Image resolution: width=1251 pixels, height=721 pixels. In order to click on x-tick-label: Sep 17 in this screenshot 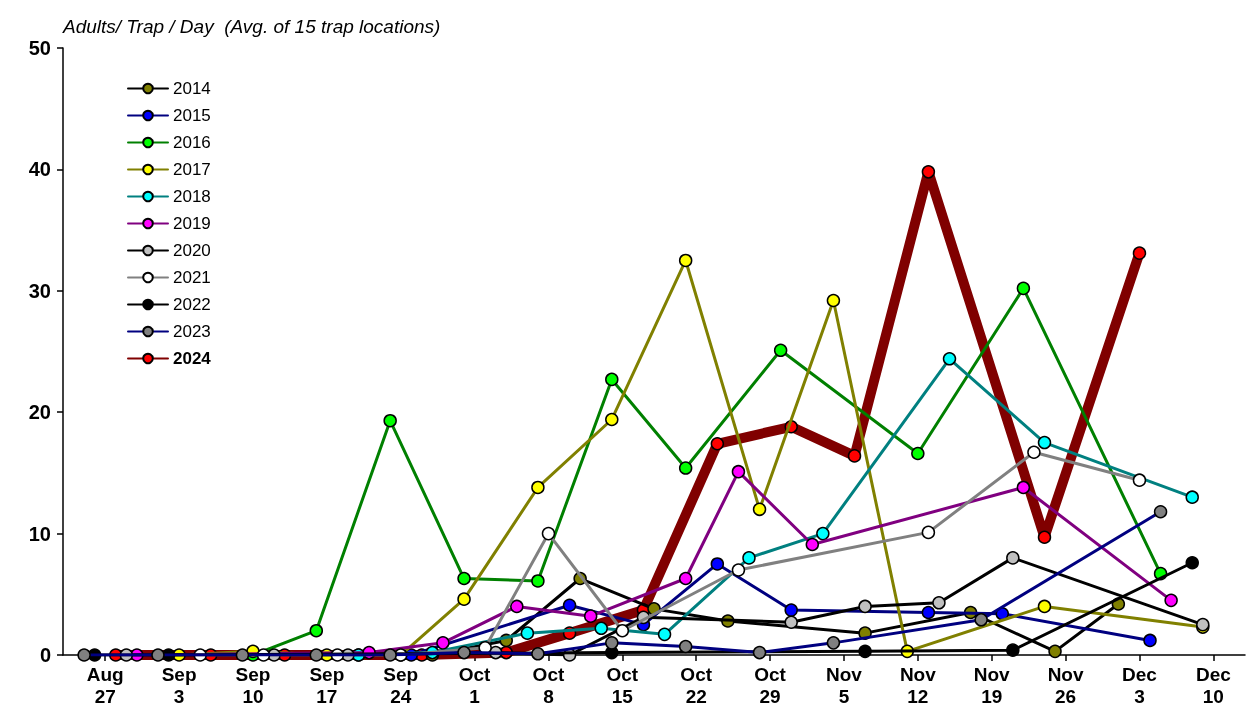, I will do `click(327, 685)`.